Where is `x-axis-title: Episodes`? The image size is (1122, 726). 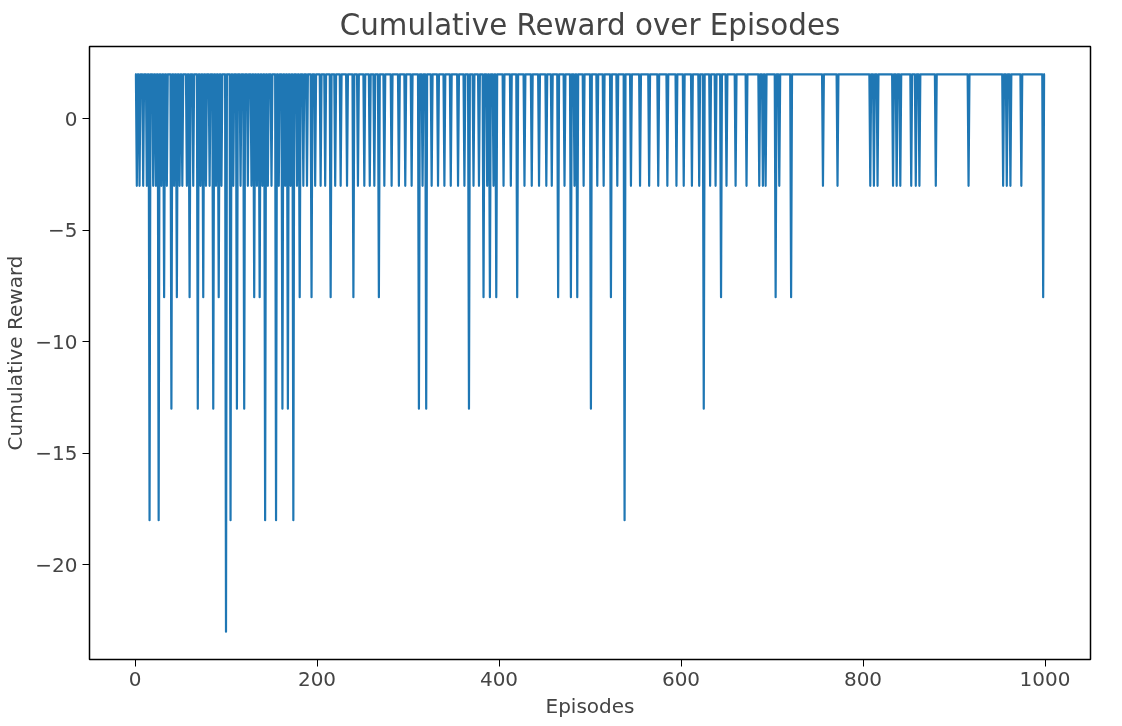 x-axis-title: Episodes is located at coordinates (590, 705).